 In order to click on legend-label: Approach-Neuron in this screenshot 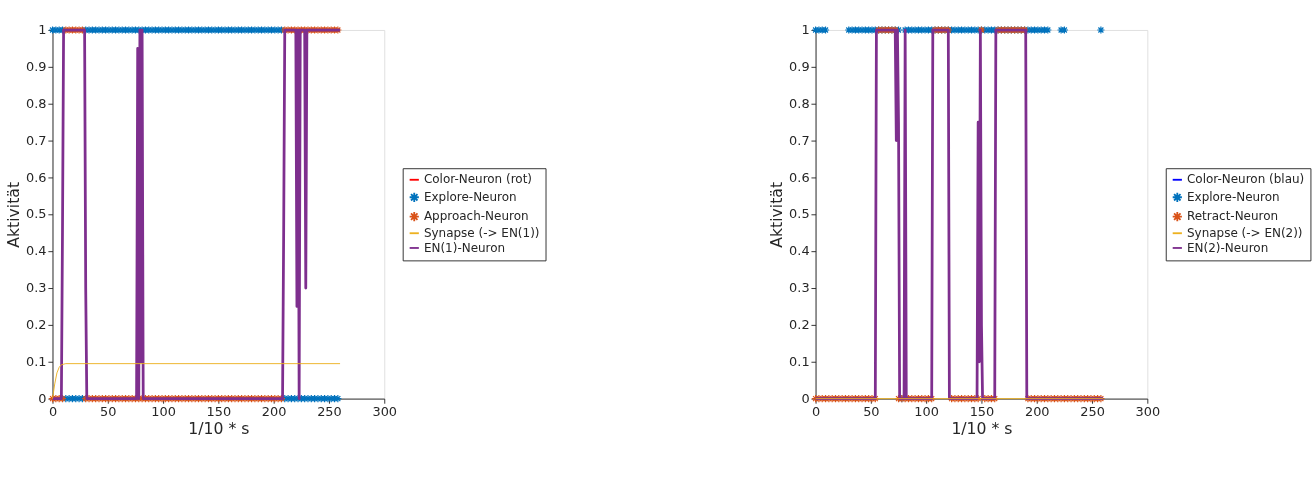, I will do `click(476, 216)`.